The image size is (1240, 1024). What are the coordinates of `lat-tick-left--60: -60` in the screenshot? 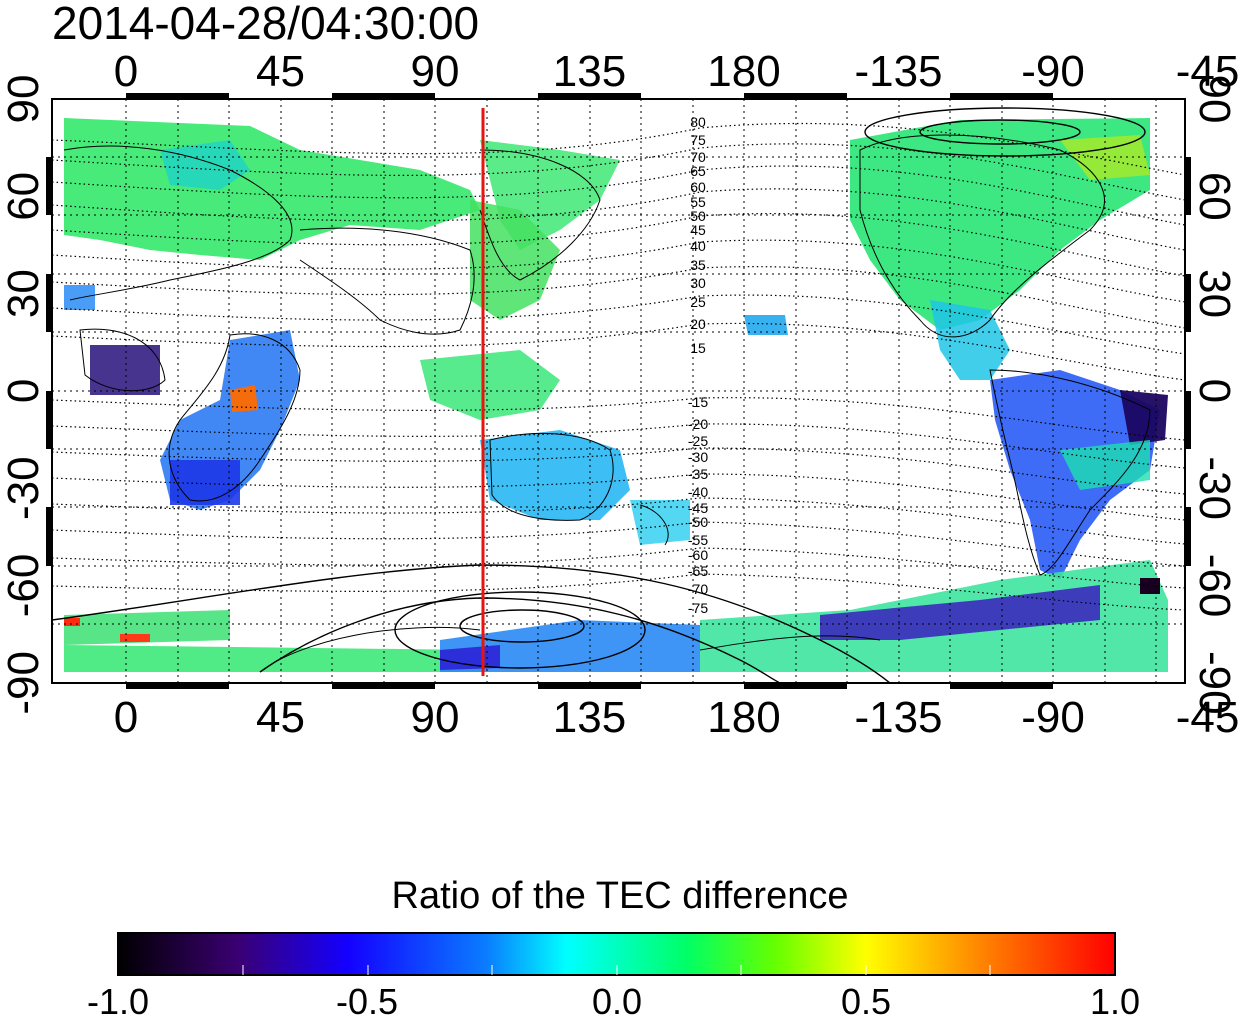 It's located at (24, 586).